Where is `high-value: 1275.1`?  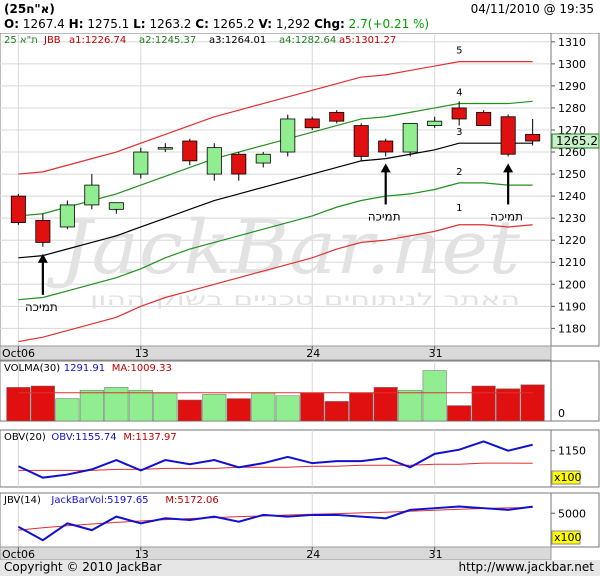
high-value: 1275.1 is located at coordinates (108, 24).